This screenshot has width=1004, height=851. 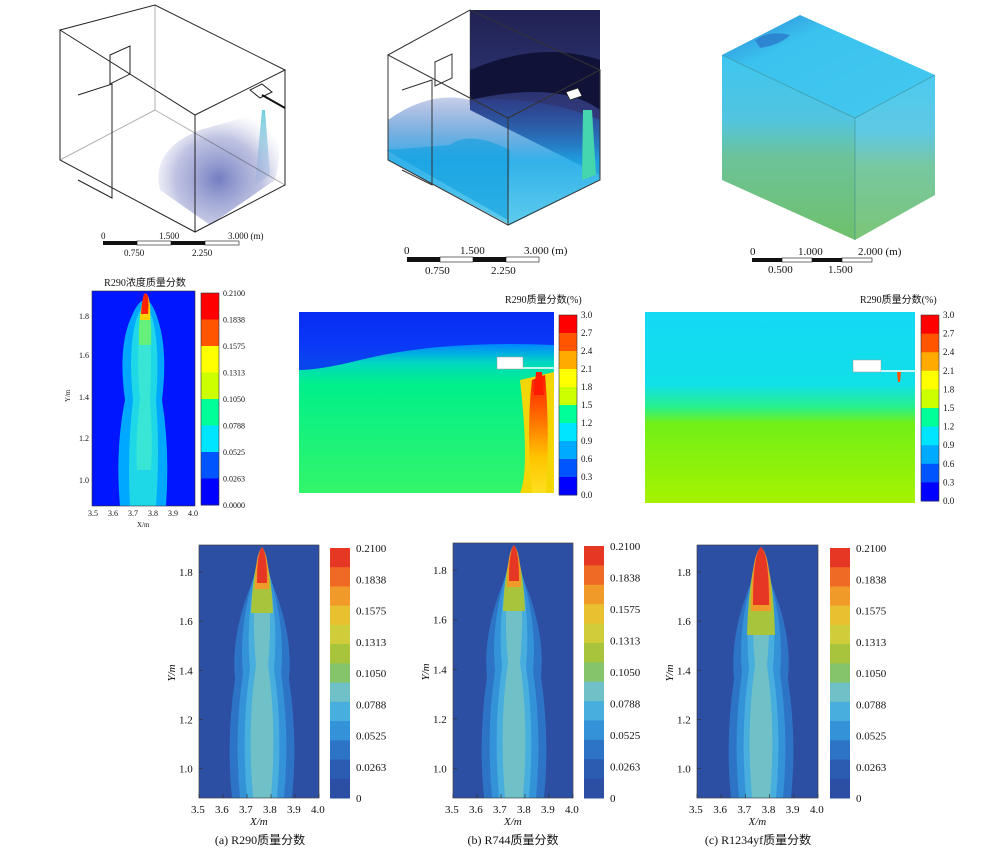 What do you see at coordinates (587, 387) in the screenshot?
I see `colorbar-tick-label: 1.8` at bounding box center [587, 387].